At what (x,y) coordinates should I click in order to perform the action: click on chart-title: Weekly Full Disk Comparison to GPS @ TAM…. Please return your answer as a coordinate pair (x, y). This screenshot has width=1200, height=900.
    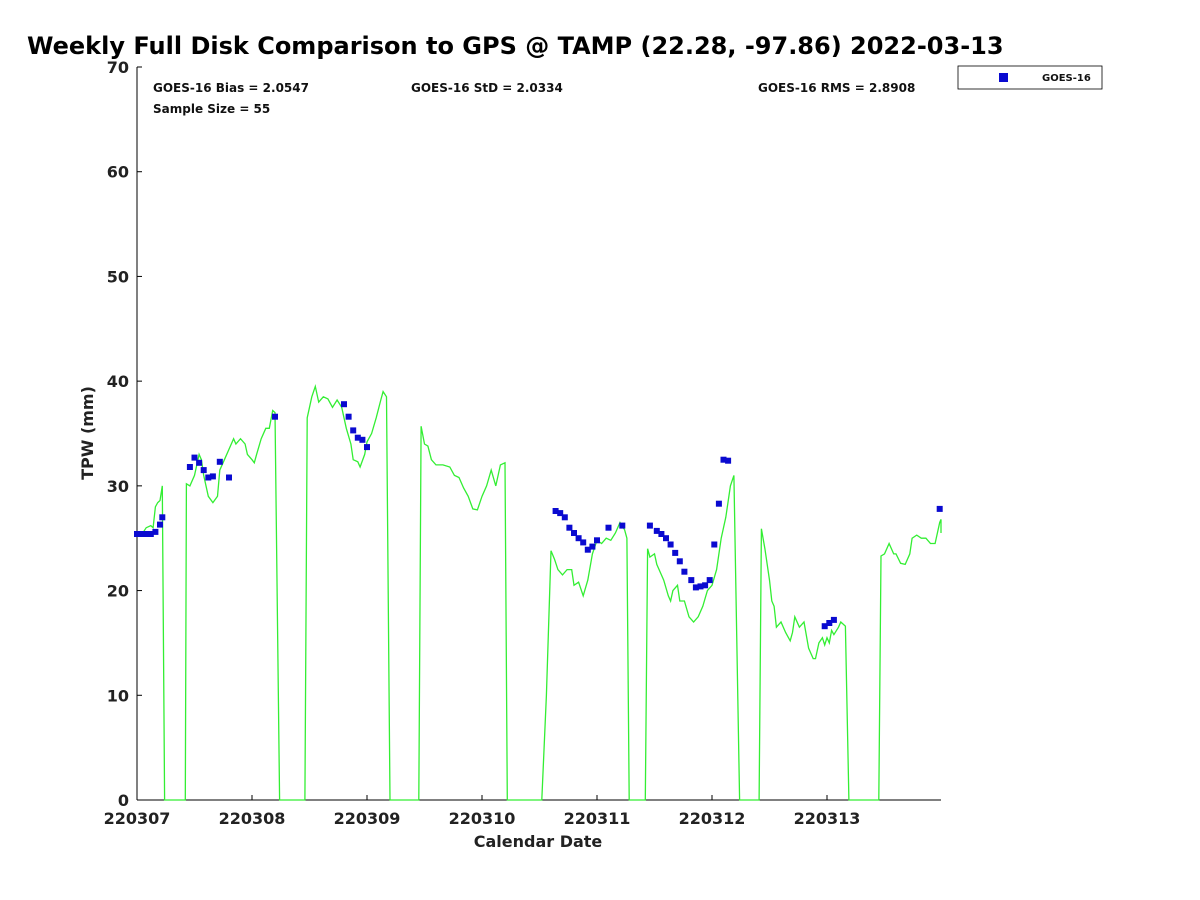
    Looking at the image, I should click on (515, 46).